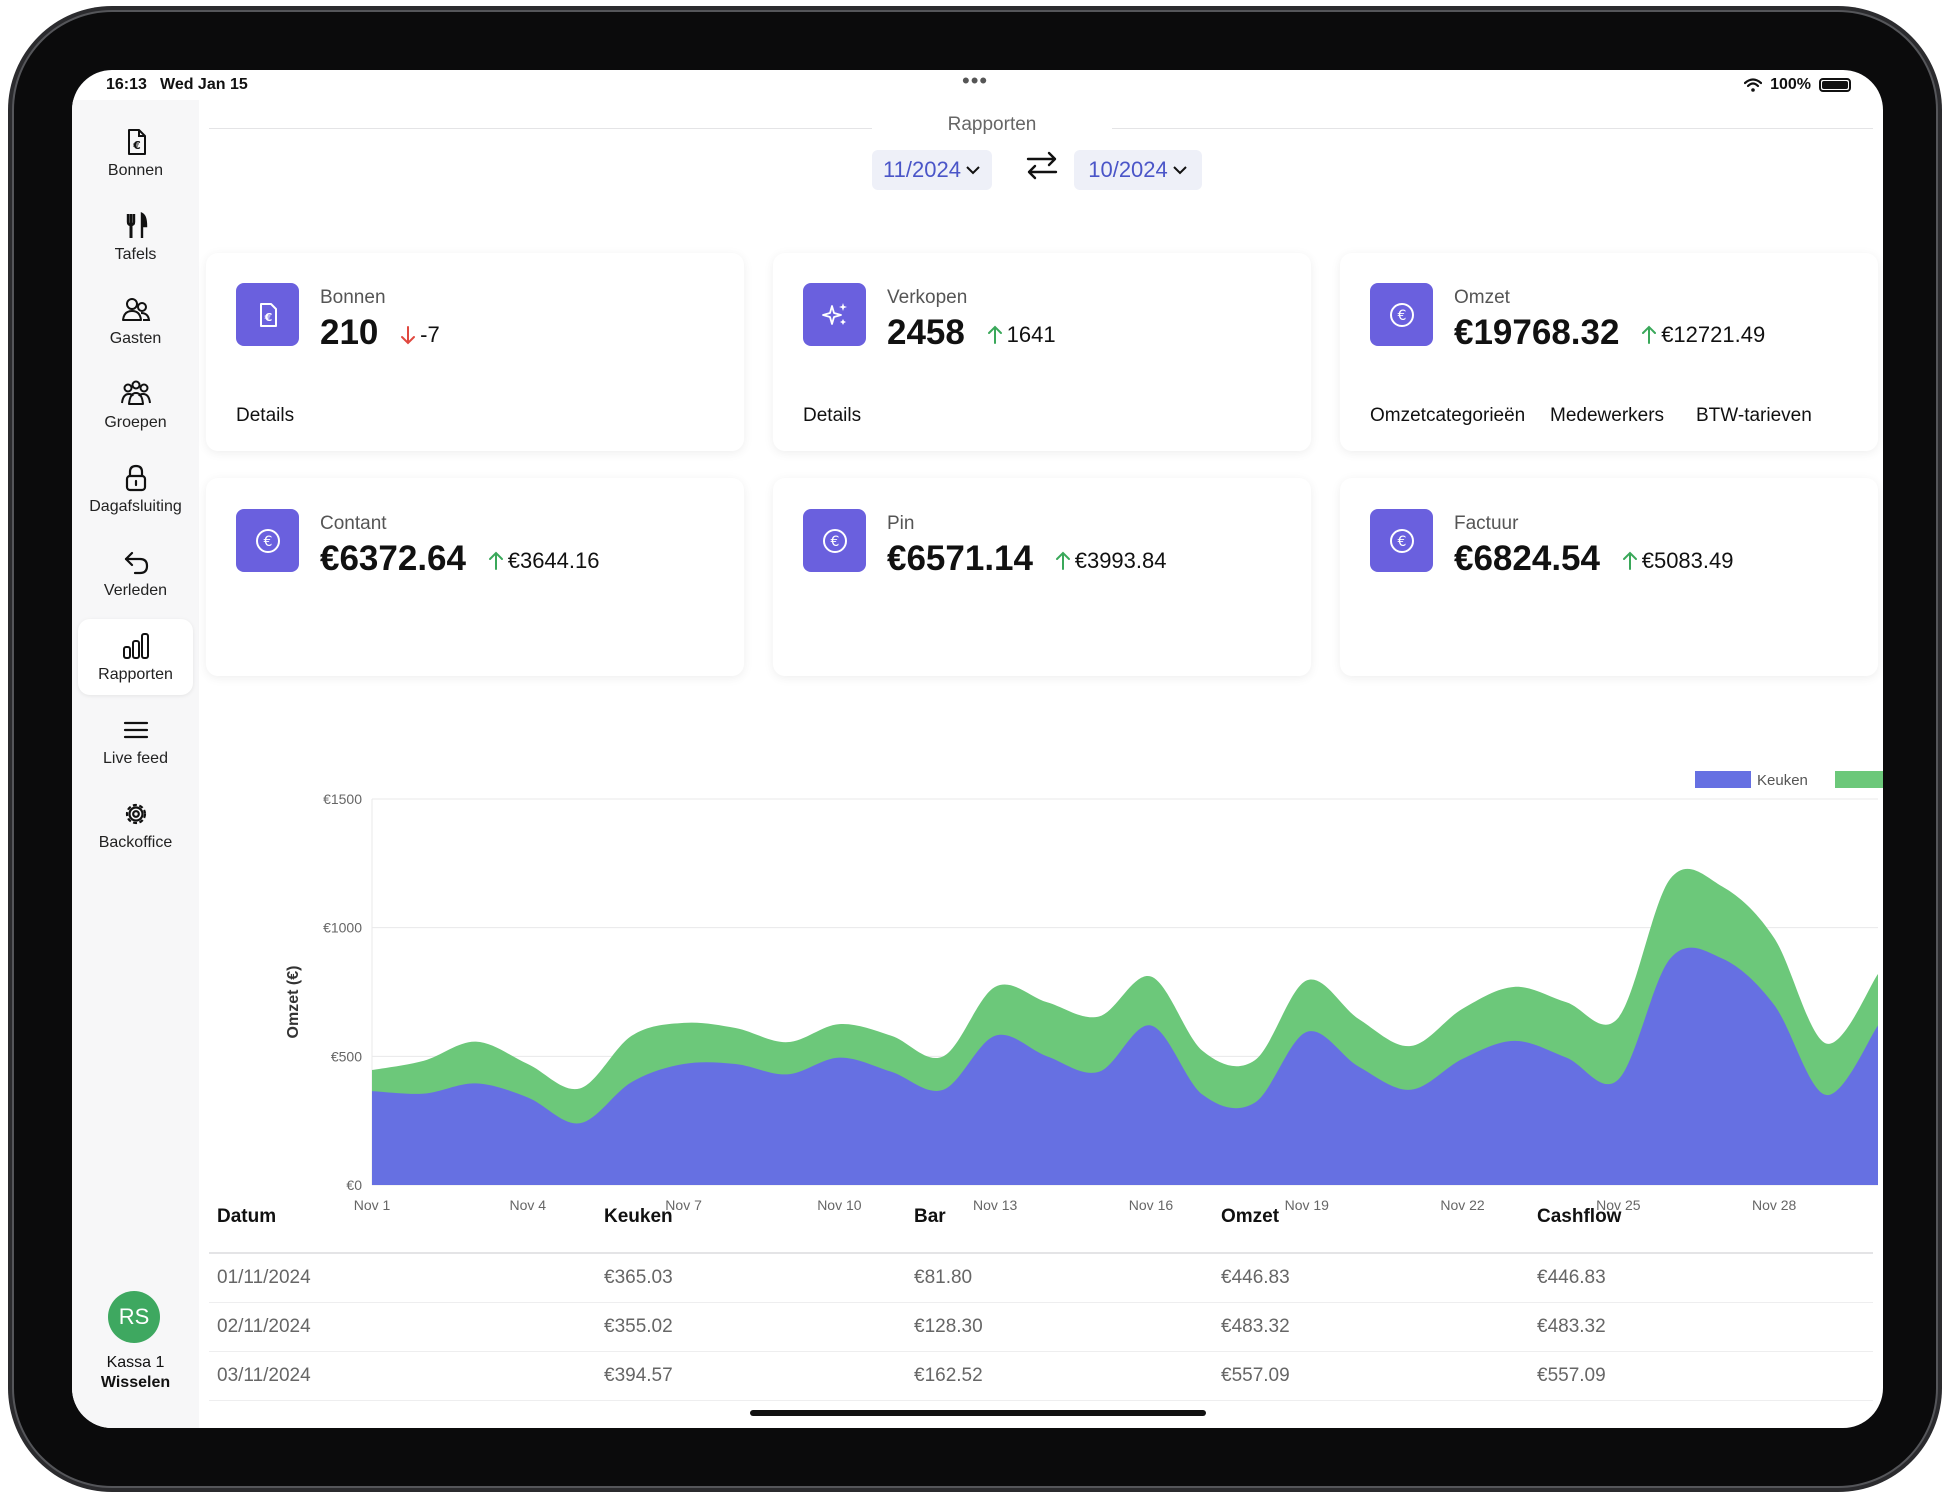 This screenshot has height=1498, width=1950. I want to click on period-current-value: 11/2024, so click(922, 169).